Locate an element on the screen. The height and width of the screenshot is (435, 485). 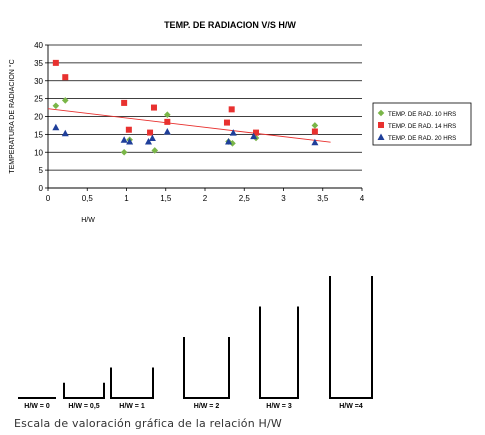
x-tick-label: 3 is located at coordinates (283, 198).